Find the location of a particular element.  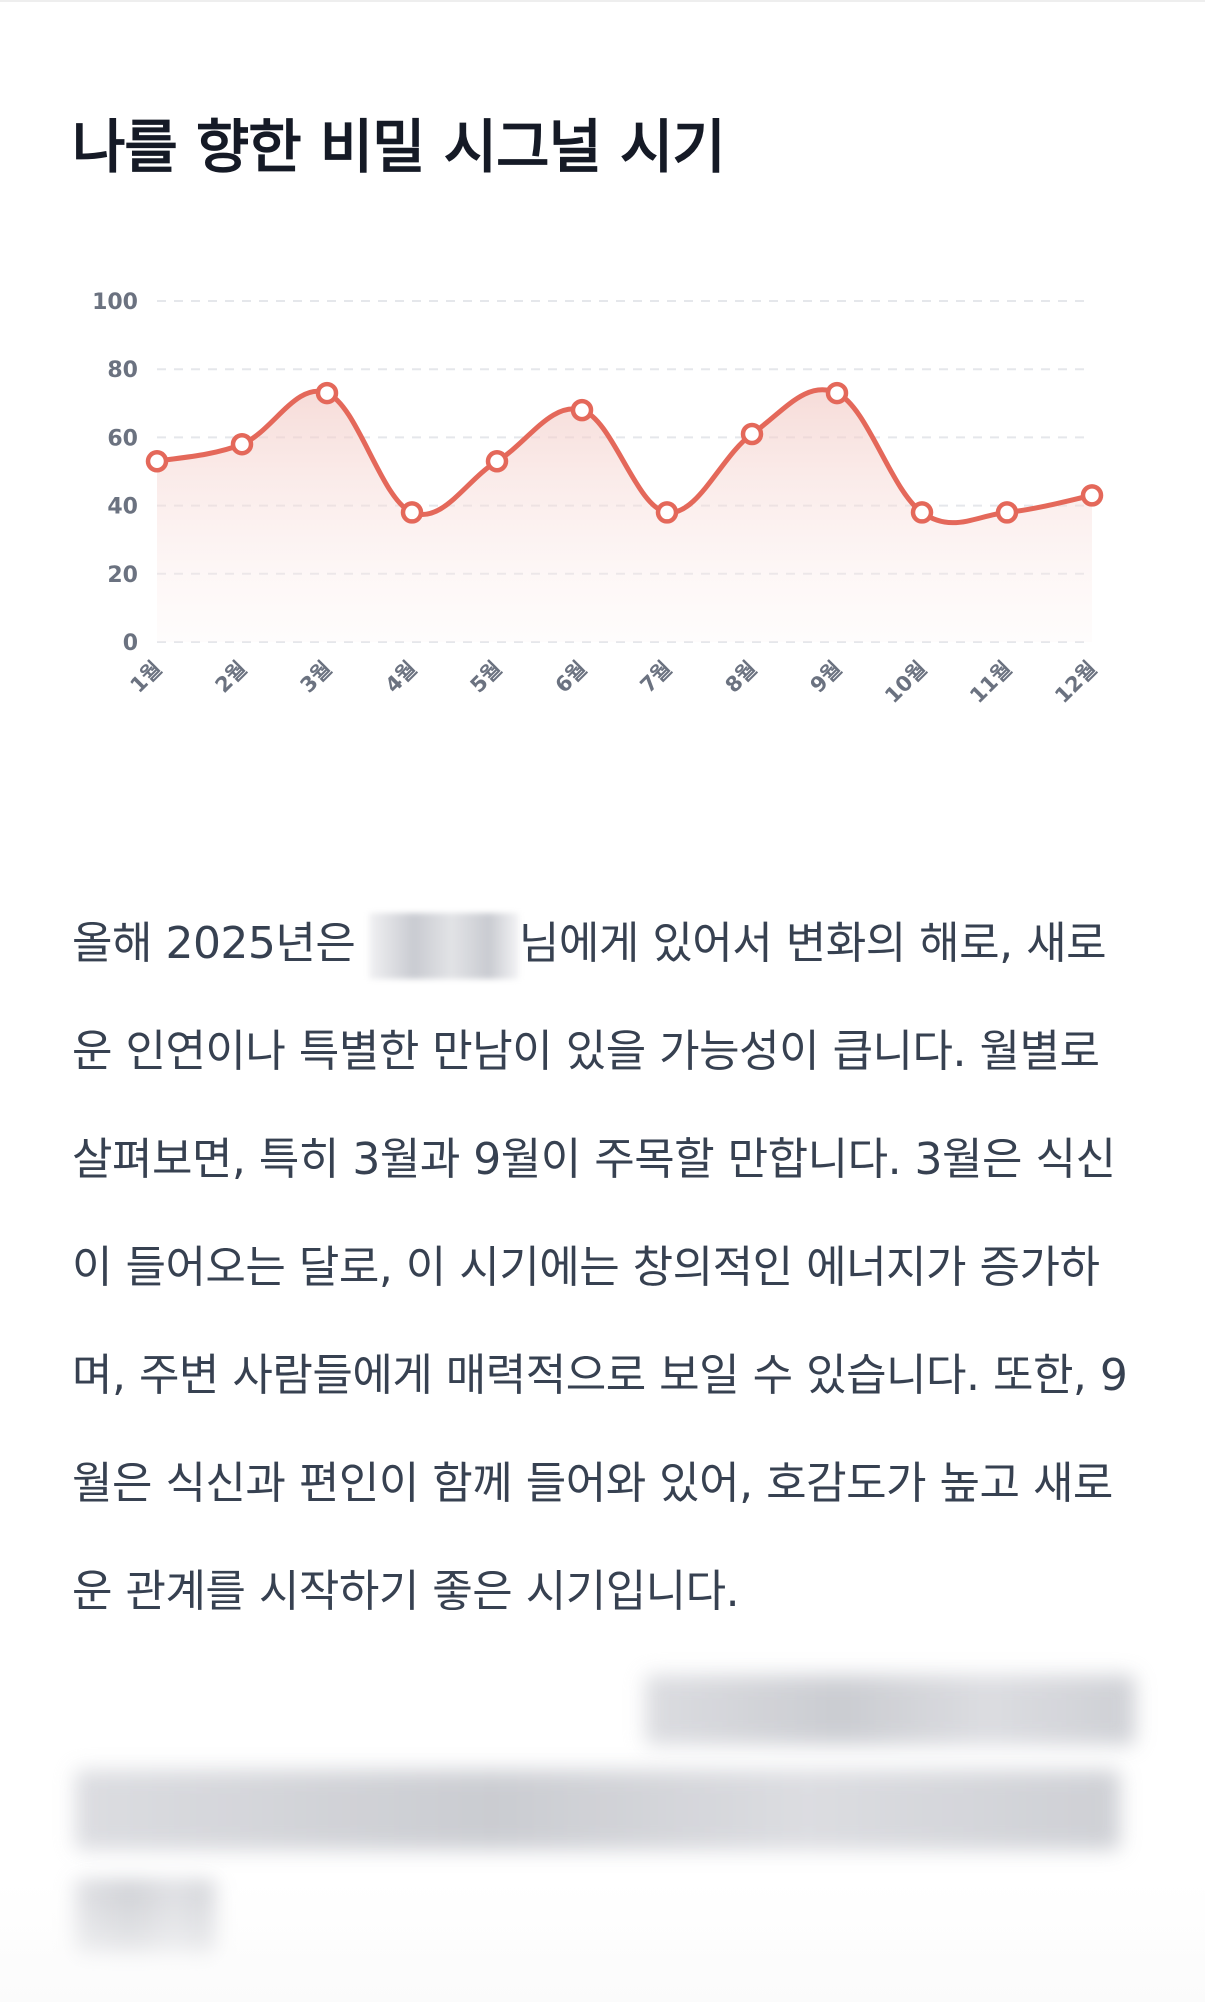

y-tick-label: 20 is located at coordinates (122, 575).